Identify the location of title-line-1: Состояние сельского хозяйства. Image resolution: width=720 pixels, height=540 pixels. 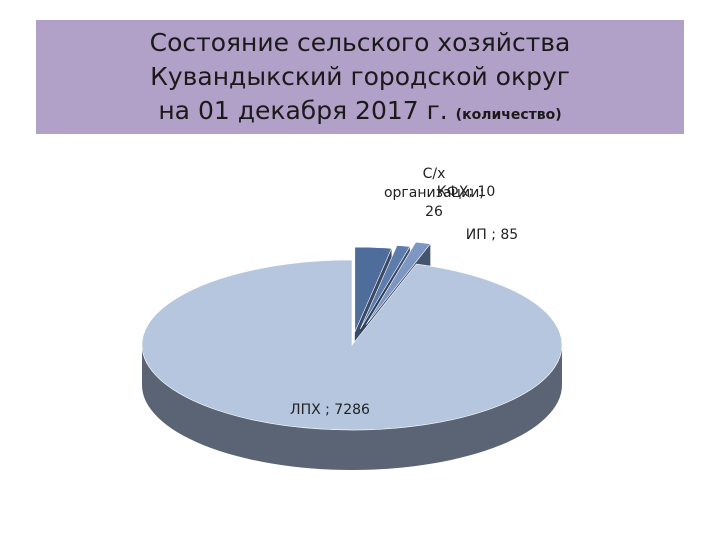
(360, 42).